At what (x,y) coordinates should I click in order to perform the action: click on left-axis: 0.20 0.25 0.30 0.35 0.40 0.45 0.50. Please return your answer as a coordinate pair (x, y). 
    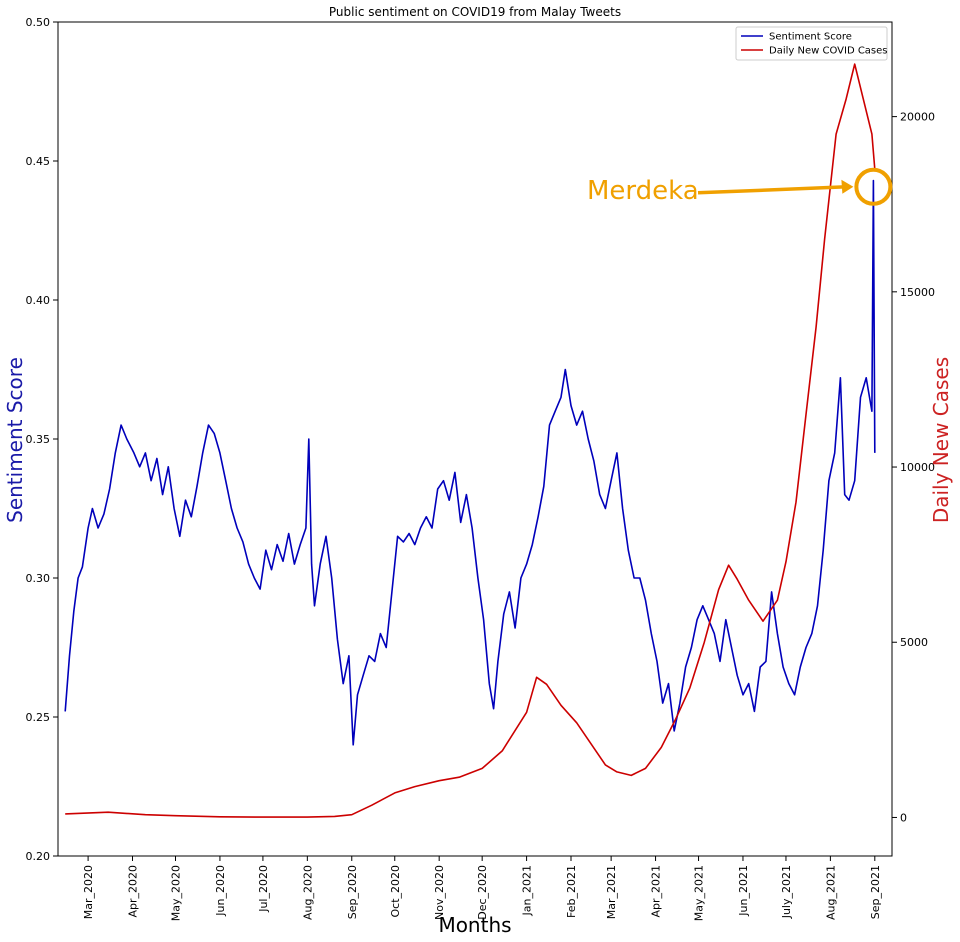
    Looking at the image, I should click on (42, 439).